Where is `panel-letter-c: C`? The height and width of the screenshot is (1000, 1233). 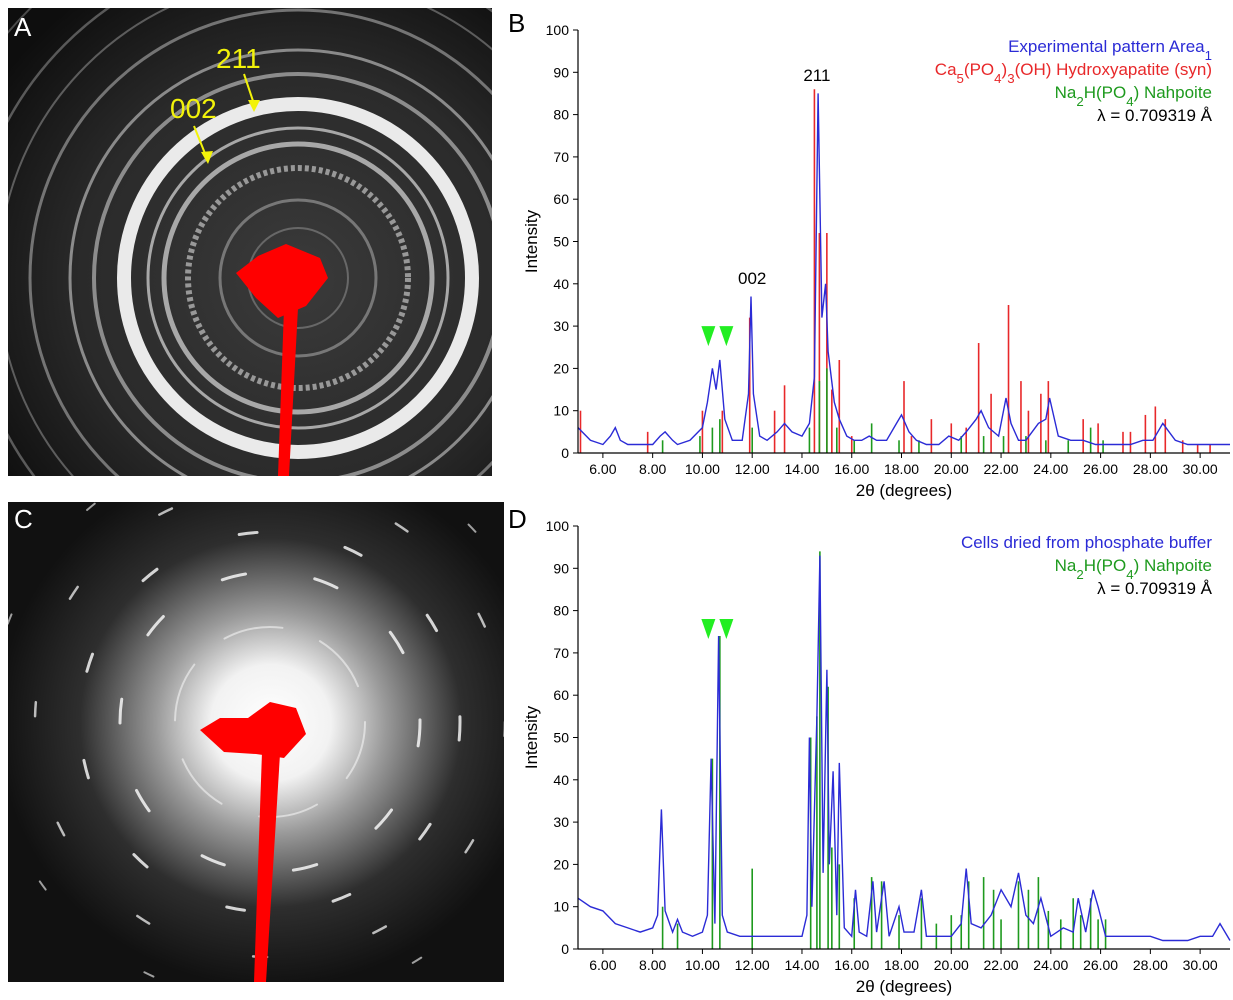
panel-letter-c: C is located at coordinates (23, 519).